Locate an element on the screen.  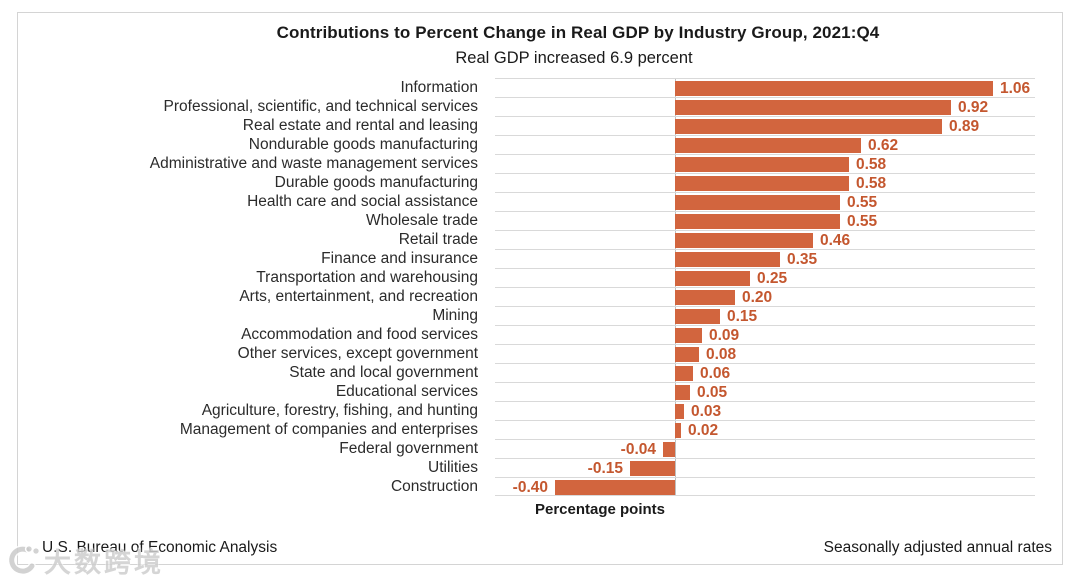
value-label: 0.15 is located at coordinates (742, 316).